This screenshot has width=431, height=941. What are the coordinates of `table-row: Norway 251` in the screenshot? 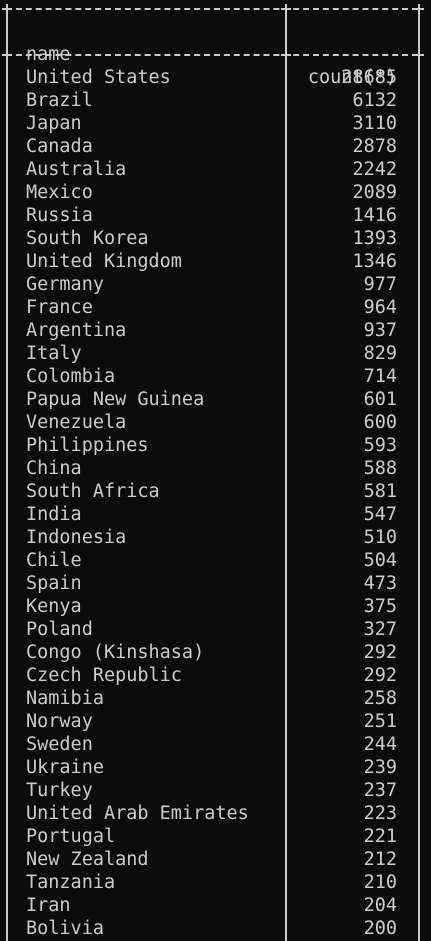 It's located at (215, 721).